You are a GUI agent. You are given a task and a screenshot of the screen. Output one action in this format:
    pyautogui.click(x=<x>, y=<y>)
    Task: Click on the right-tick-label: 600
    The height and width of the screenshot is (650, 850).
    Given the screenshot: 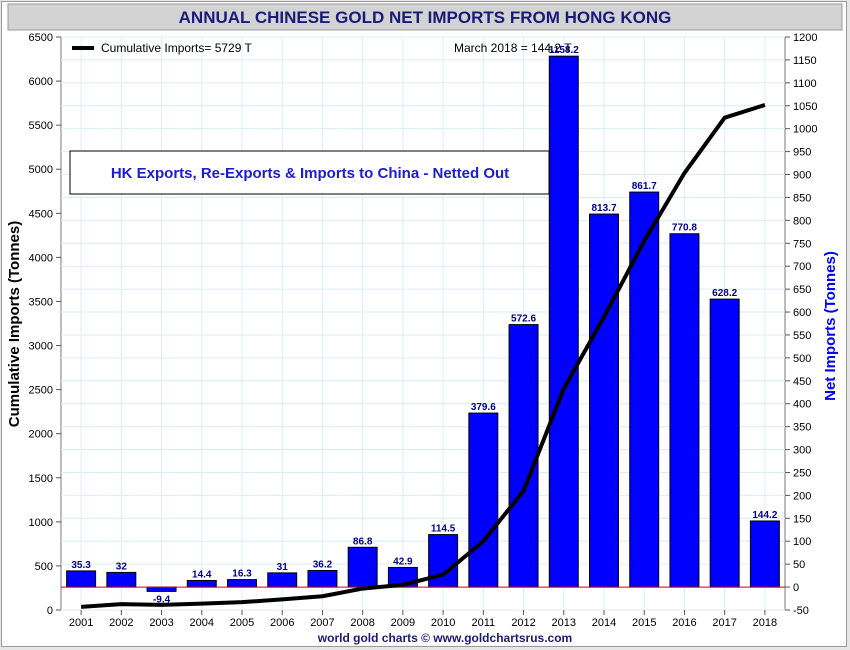 What is the action you would take?
    pyautogui.click(x=802, y=313)
    